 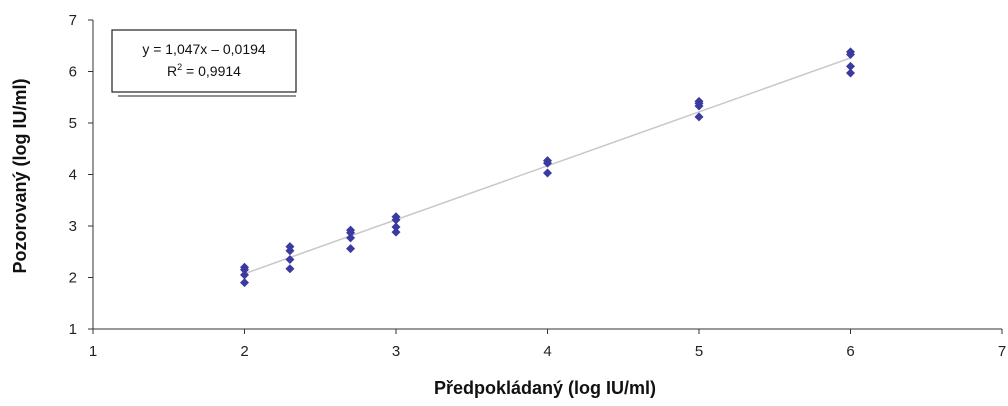 What do you see at coordinates (179, 67) in the screenshot?
I see `r-squared-exponent: 2` at bounding box center [179, 67].